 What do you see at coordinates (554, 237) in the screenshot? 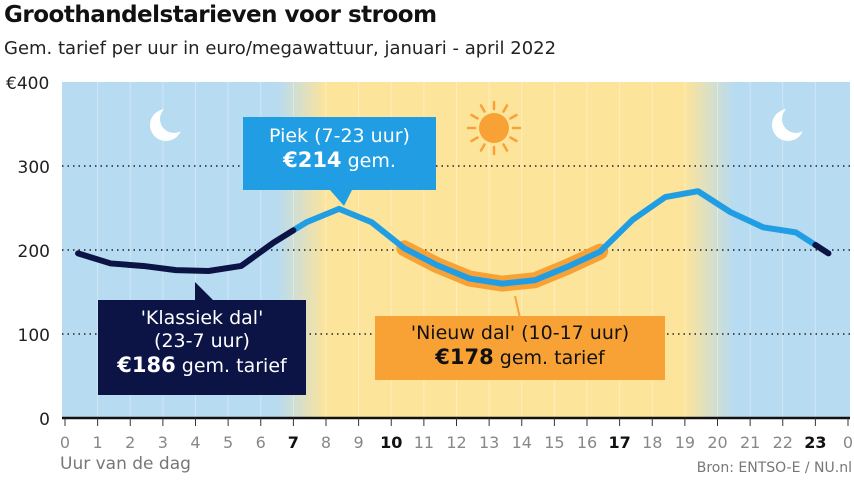
I see `peak-series-line` at bounding box center [554, 237].